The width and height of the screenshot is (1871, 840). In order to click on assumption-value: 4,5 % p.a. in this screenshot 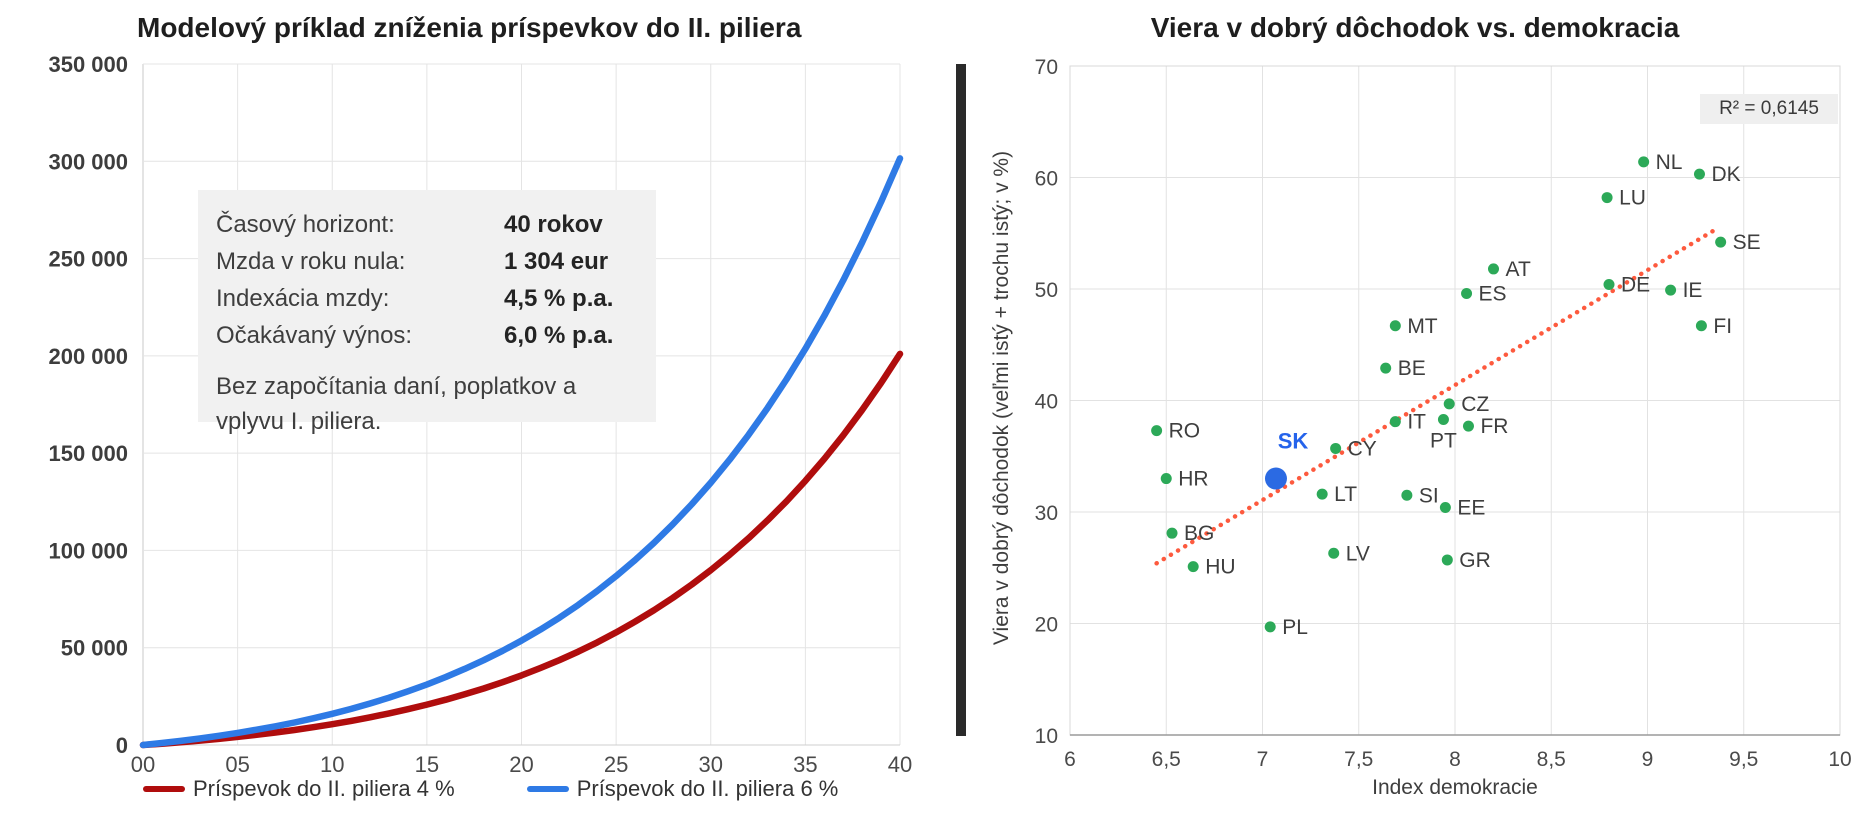, I will do `click(559, 298)`.